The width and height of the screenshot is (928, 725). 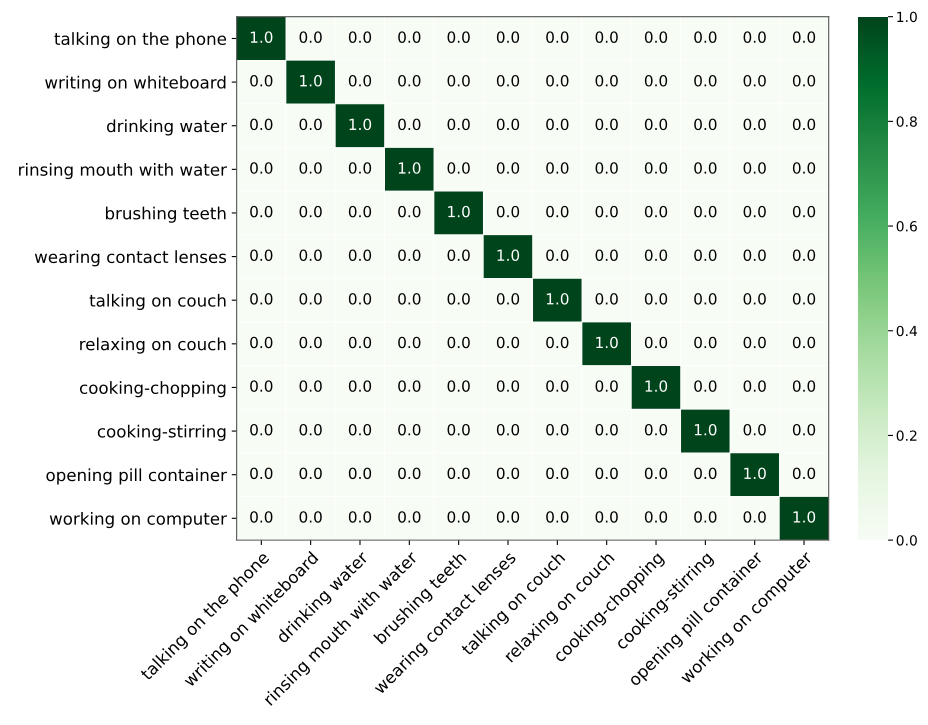 I want to click on y-tick-label: cooking-stirring, so click(x=162, y=432).